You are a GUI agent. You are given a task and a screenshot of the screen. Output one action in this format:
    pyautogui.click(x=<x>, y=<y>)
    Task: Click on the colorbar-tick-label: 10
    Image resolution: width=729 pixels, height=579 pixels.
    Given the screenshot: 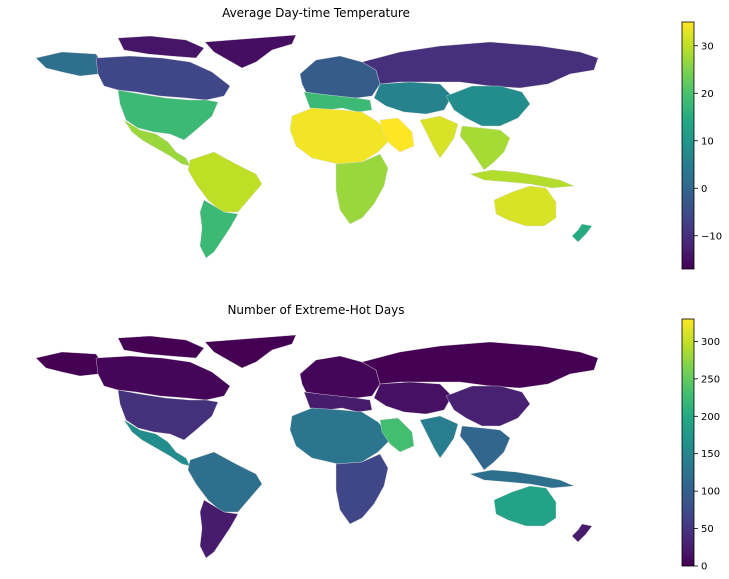 What is the action you would take?
    pyautogui.click(x=707, y=141)
    